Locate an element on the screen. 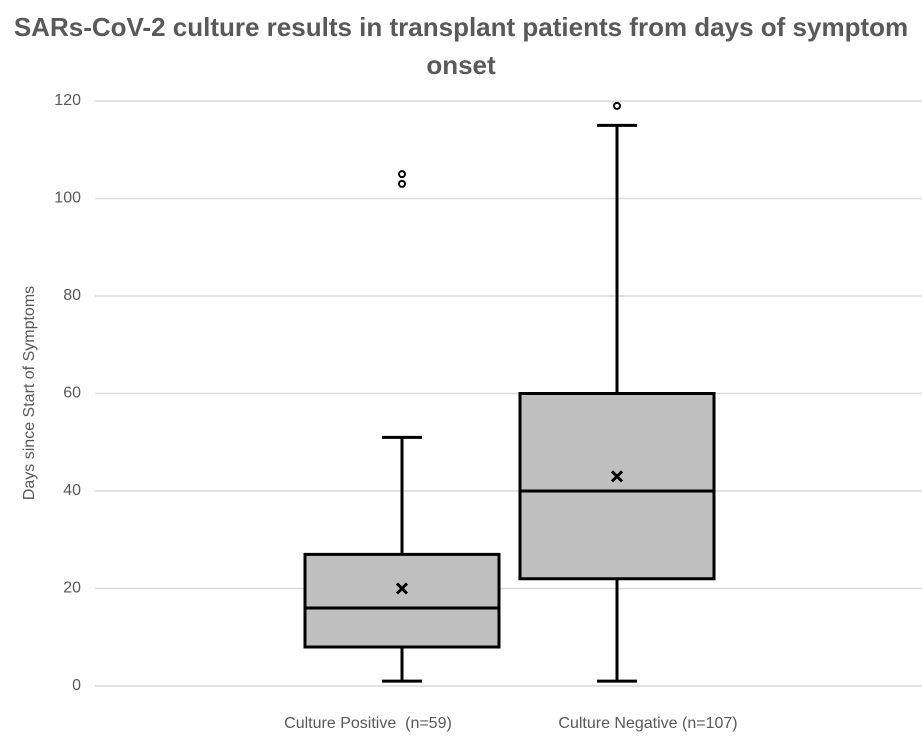 The height and width of the screenshot is (739, 922). y-tick-label: 60 is located at coordinates (72, 393).